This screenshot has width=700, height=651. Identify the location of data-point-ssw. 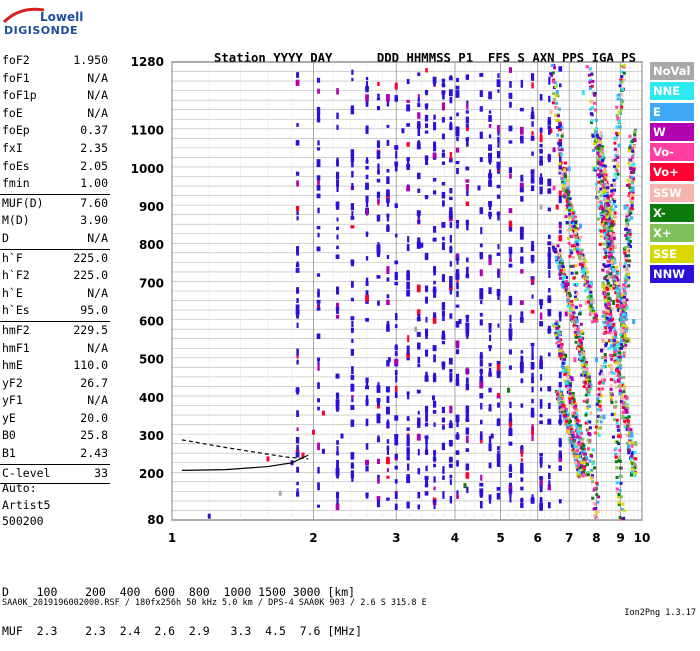
(586, 302).